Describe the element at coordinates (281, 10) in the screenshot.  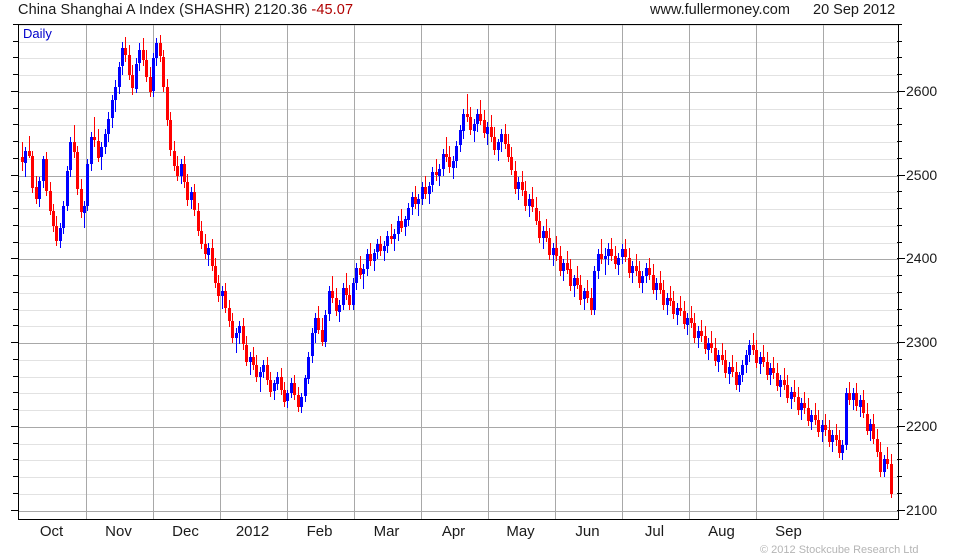
I see `last-price: 2120.36` at that location.